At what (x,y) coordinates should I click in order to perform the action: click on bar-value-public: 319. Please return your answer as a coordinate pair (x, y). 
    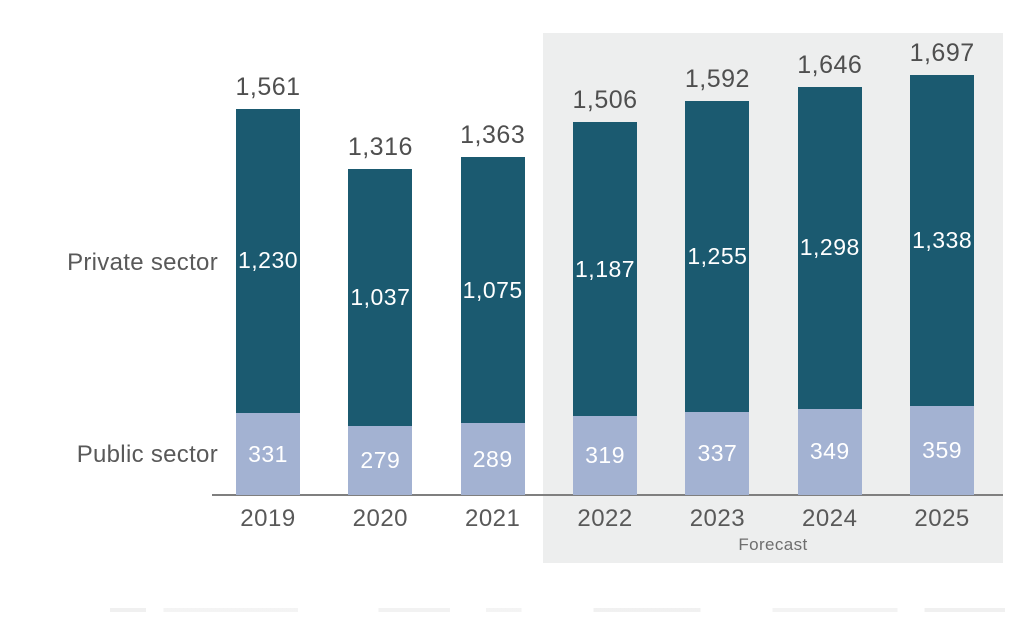
    Looking at the image, I should click on (605, 455).